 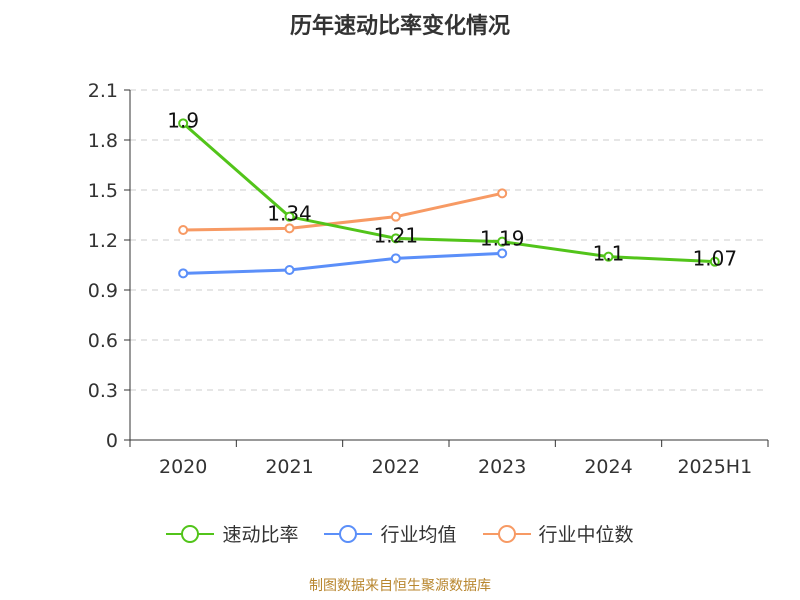 I want to click on data-label: 1.19, so click(x=502, y=239).